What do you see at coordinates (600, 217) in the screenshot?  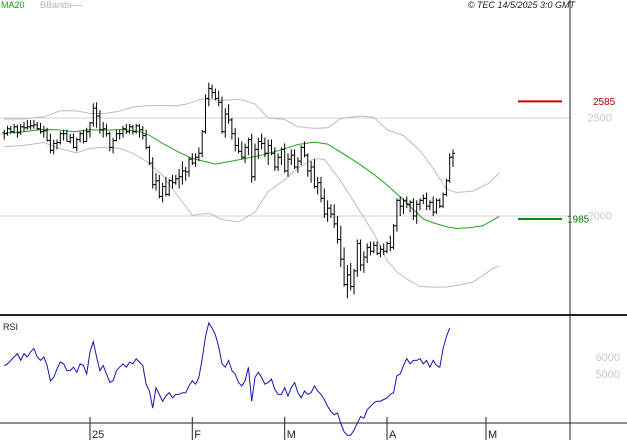 I see `price-tick-label-2000: 2000` at bounding box center [600, 217].